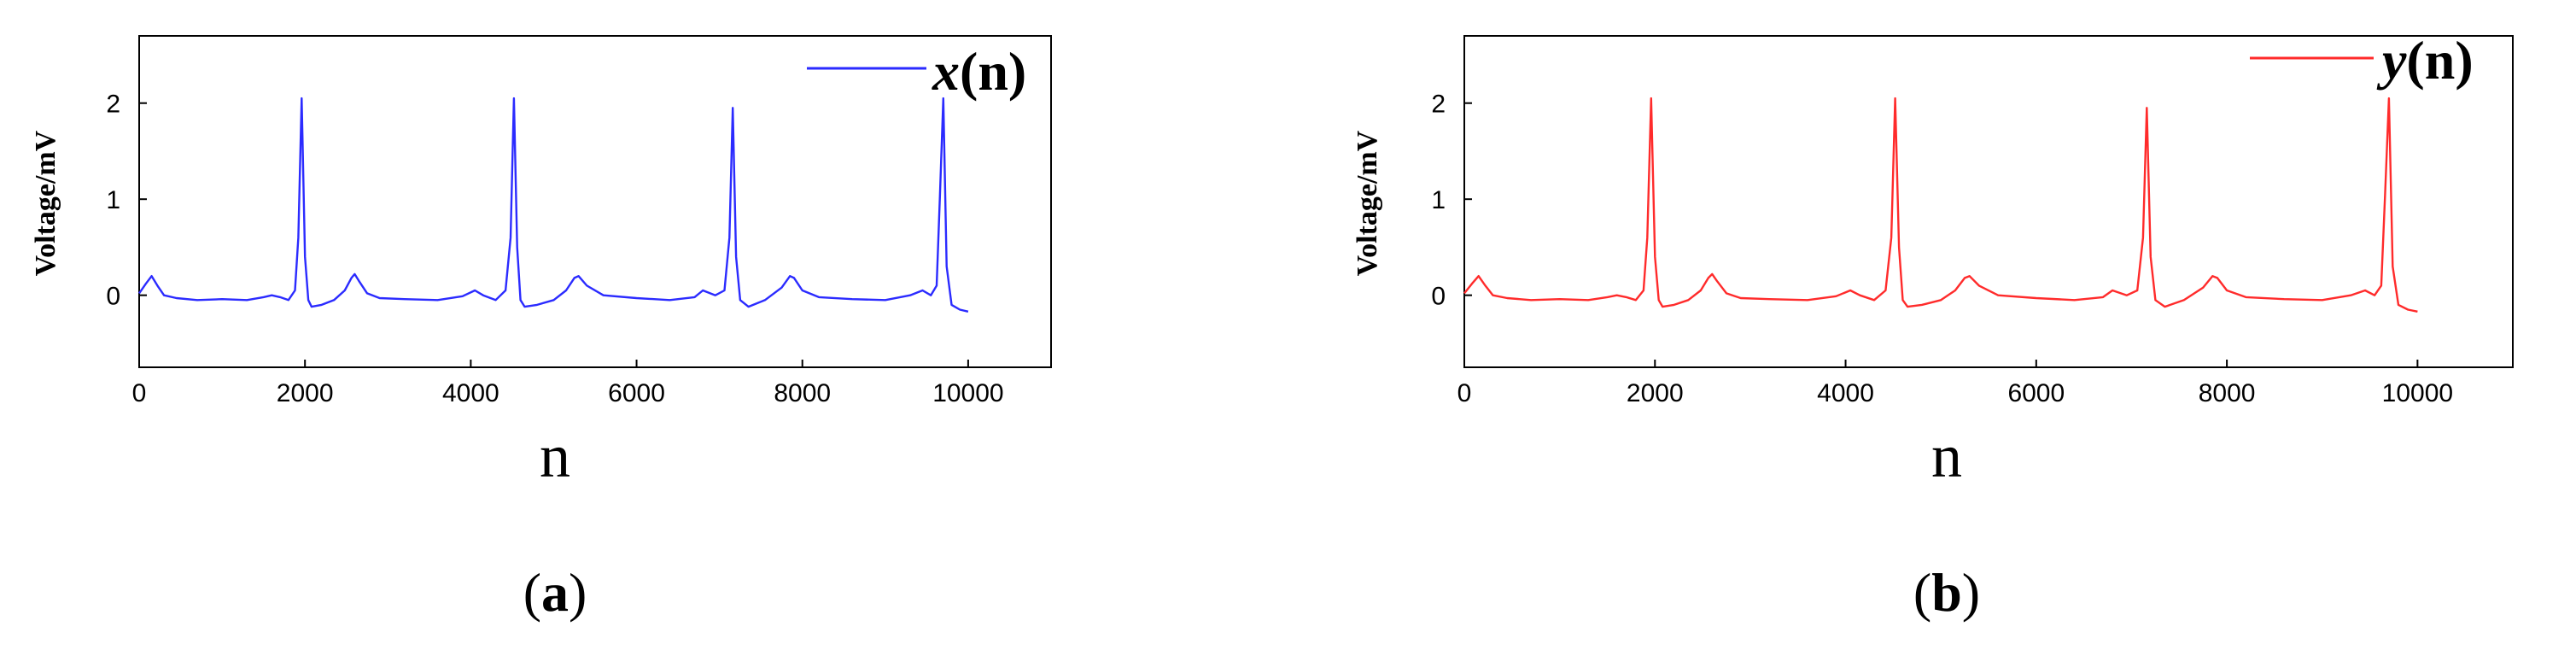 Image resolution: width=2576 pixels, height=656 pixels. I want to click on caption-letter-b: b, so click(1947, 592).